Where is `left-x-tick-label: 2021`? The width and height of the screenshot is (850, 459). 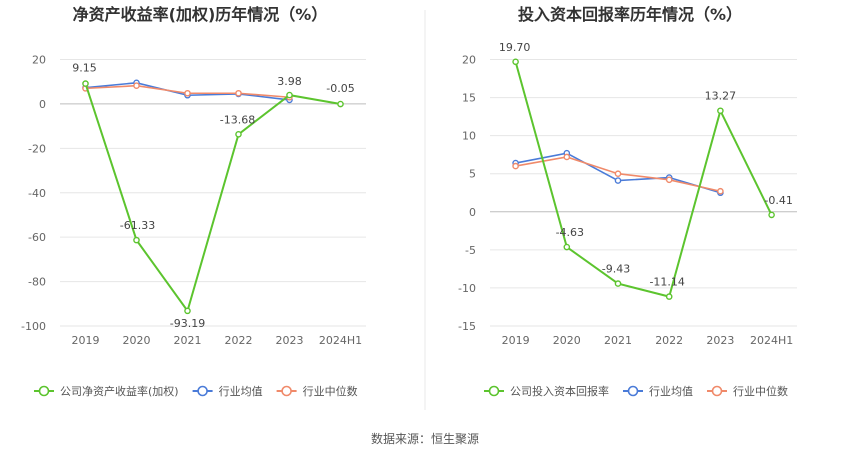 left-x-tick-label: 2021 is located at coordinates (188, 340).